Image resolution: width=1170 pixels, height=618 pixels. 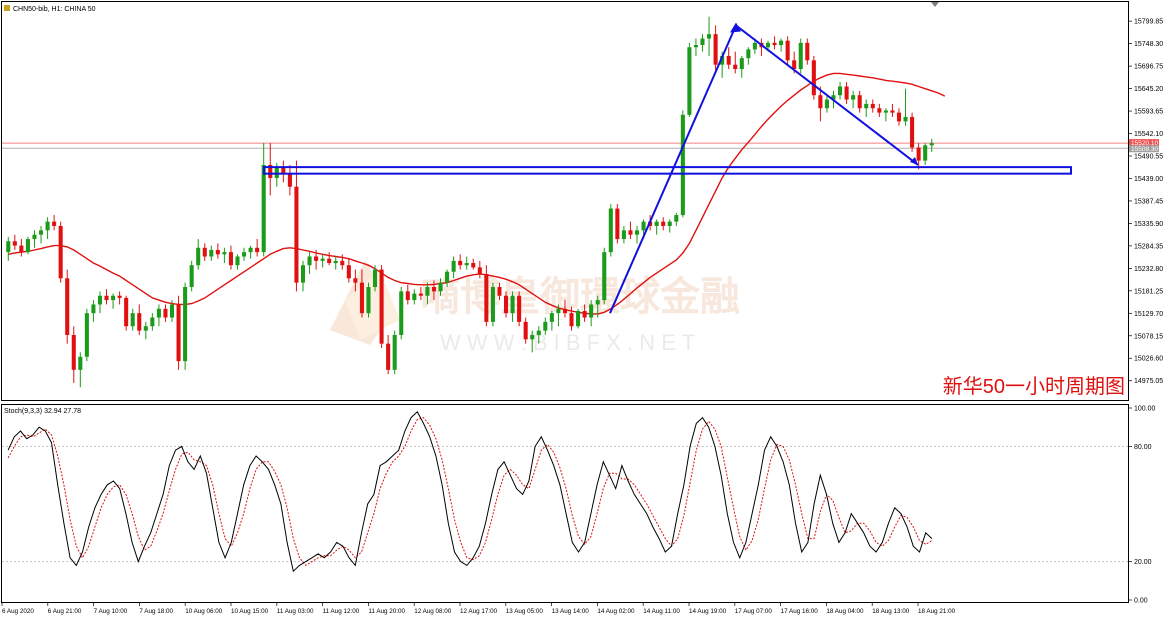 What do you see at coordinates (667, 170) in the screenshot?
I see `support-box` at bounding box center [667, 170].